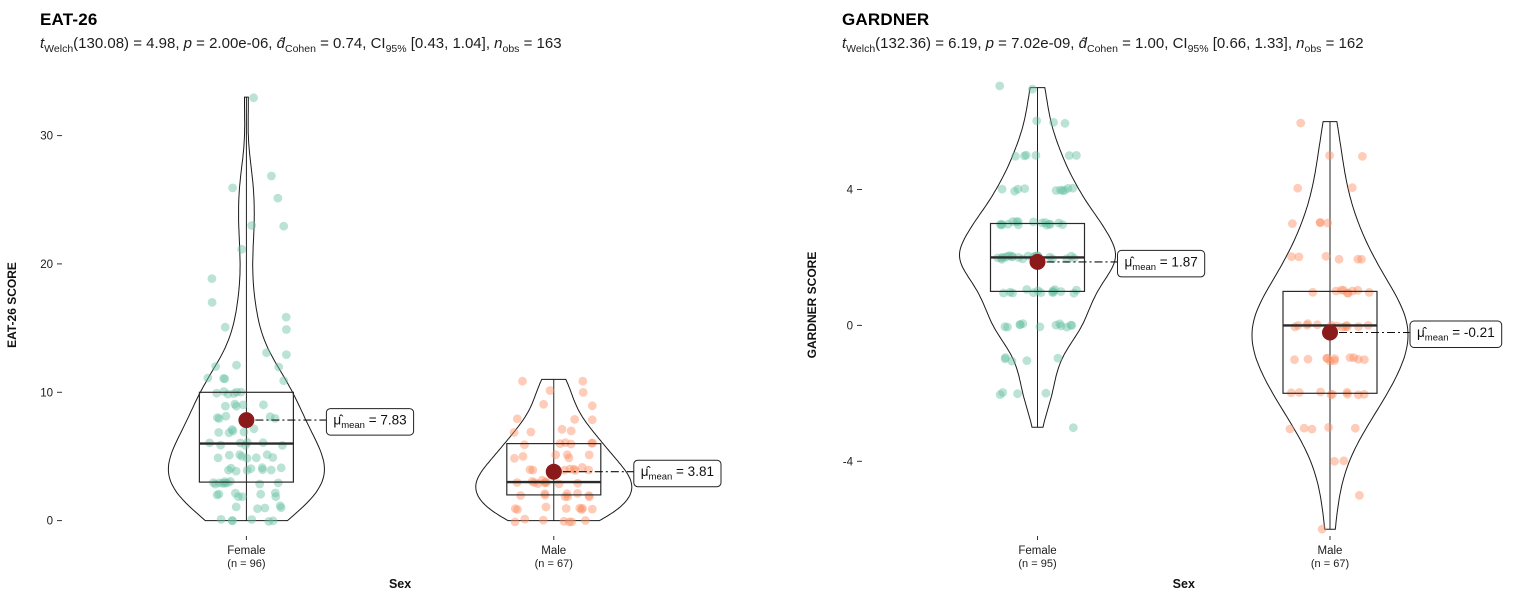 Image resolution: width=1535 pixels, height=605 pixels. Describe the element at coordinates (553, 471) in the screenshot. I see `mean-point` at that location.